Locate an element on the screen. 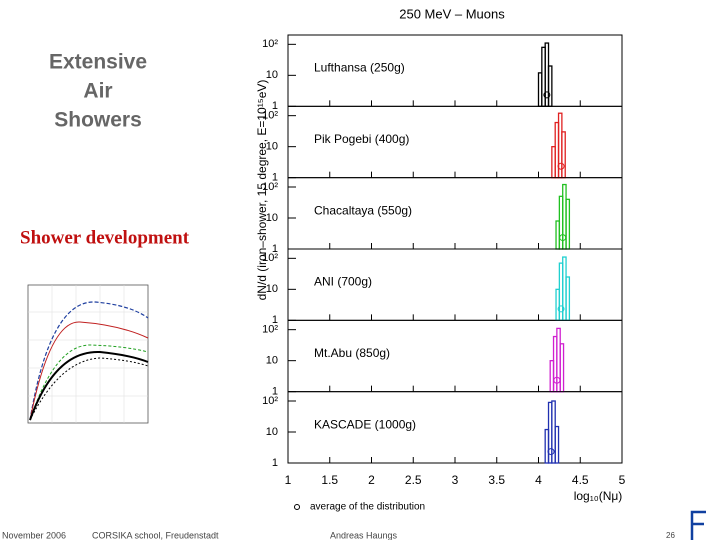 The height and width of the screenshot is (540, 720). panel-label: Mt.Abu (850g) is located at coordinates (352, 353).